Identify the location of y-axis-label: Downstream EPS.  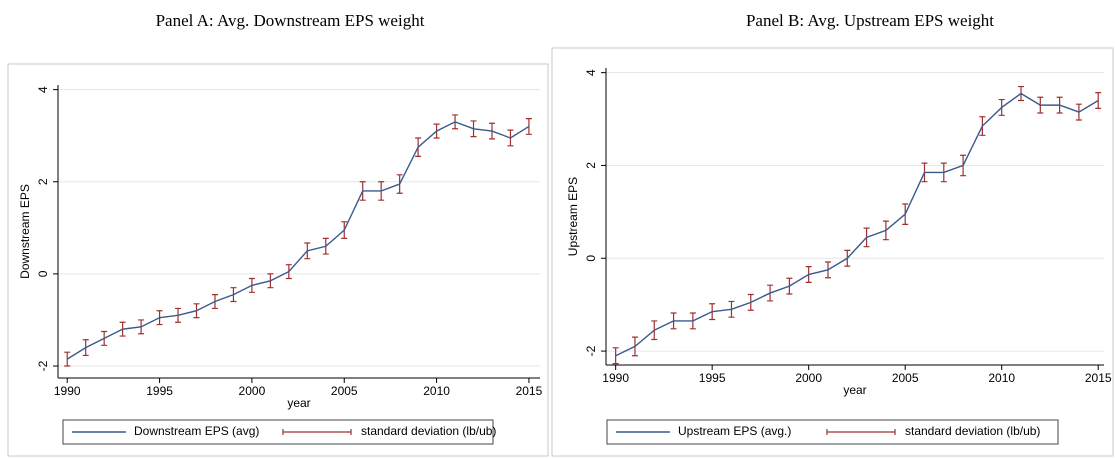
(25, 231).